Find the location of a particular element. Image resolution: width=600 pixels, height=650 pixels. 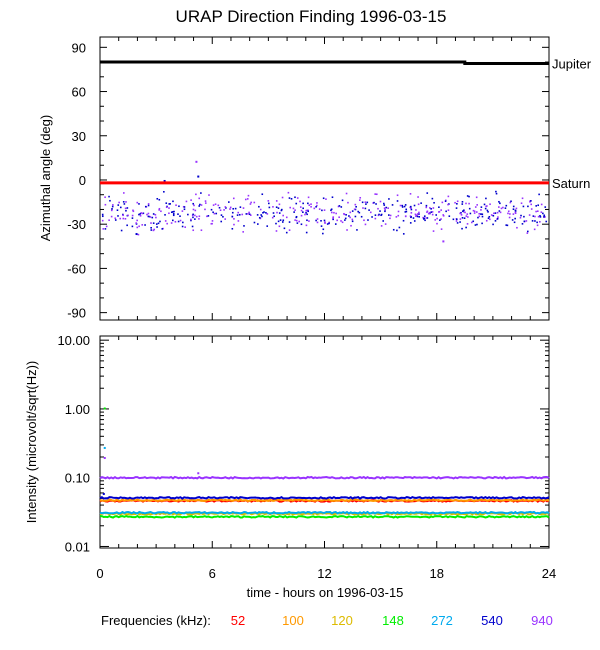

intensity-spike-point is located at coordinates (104, 447).